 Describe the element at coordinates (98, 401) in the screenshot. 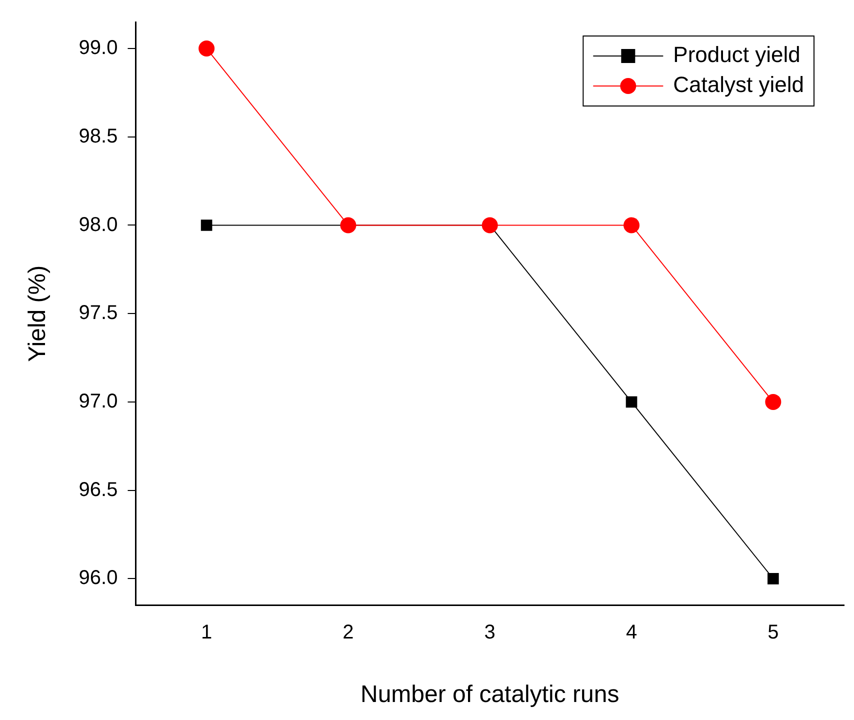

I see `y-tick-label: 97.0` at that location.